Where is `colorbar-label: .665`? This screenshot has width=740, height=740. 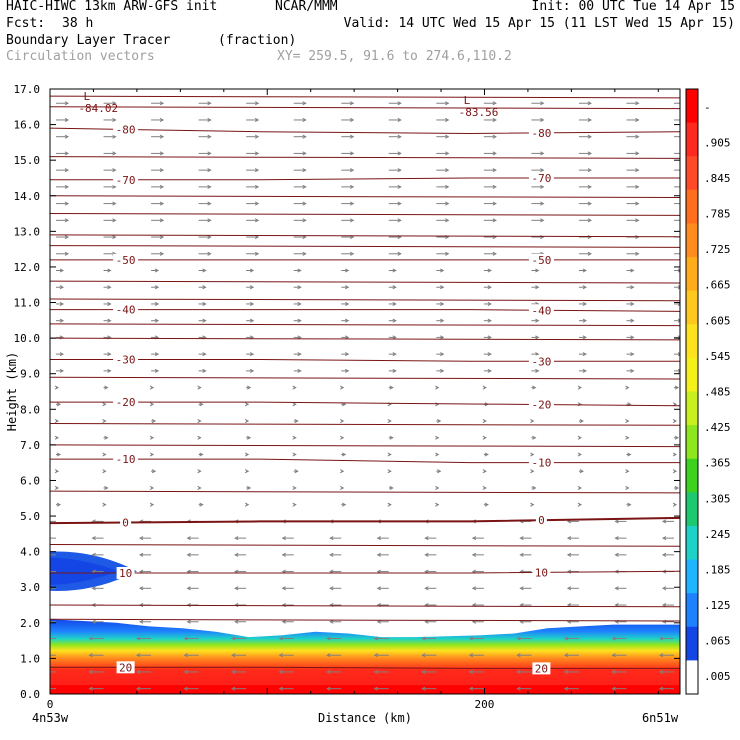 colorbar-label: .665 is located at coordinates (717, 285).